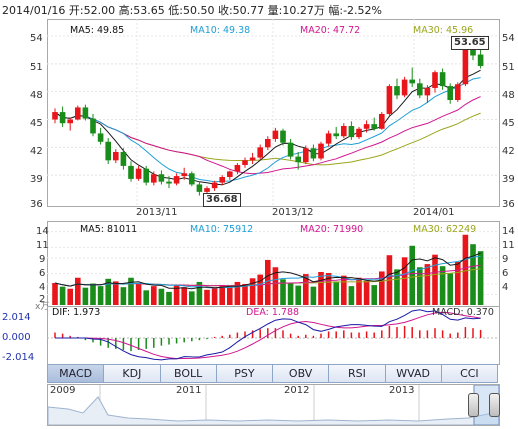 The height and width of the screenshot is (429, 518). Describe the element at coordinates (132, 373) in the screenshot. I see `tab-kdj: KDJ` at that location.